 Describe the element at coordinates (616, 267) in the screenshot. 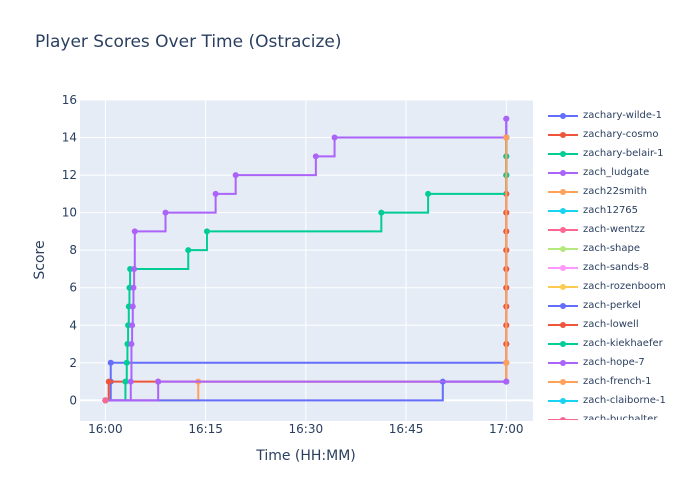

I see `legend-label: zach-sands-8` at that location.